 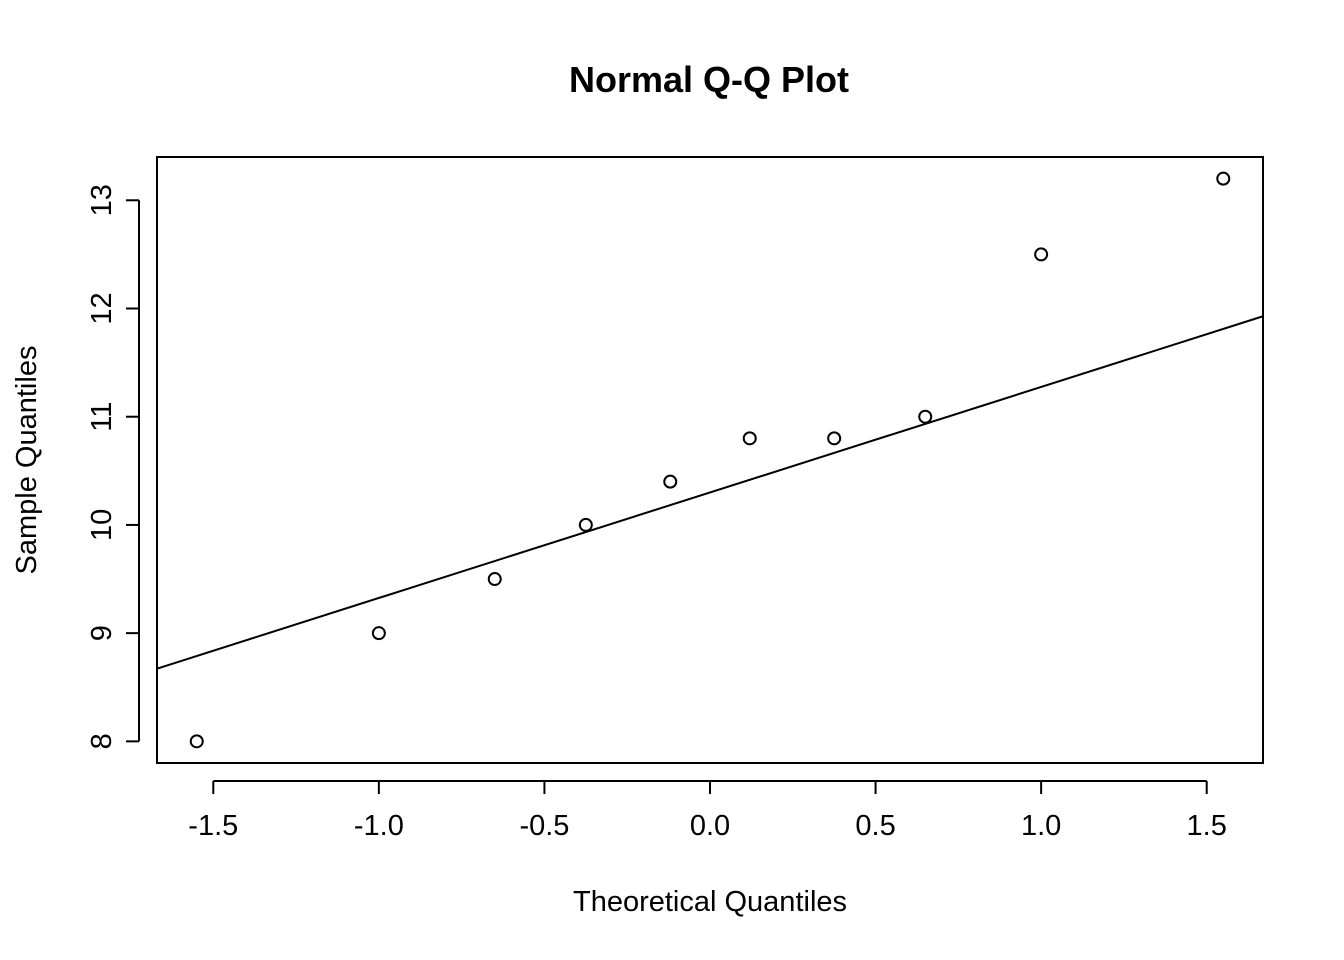 What do you see at coordinates (710, 902) in the screenshot?
I see `x-axis-label: Theoretical Quantiles` at bounding box center [710, 902].